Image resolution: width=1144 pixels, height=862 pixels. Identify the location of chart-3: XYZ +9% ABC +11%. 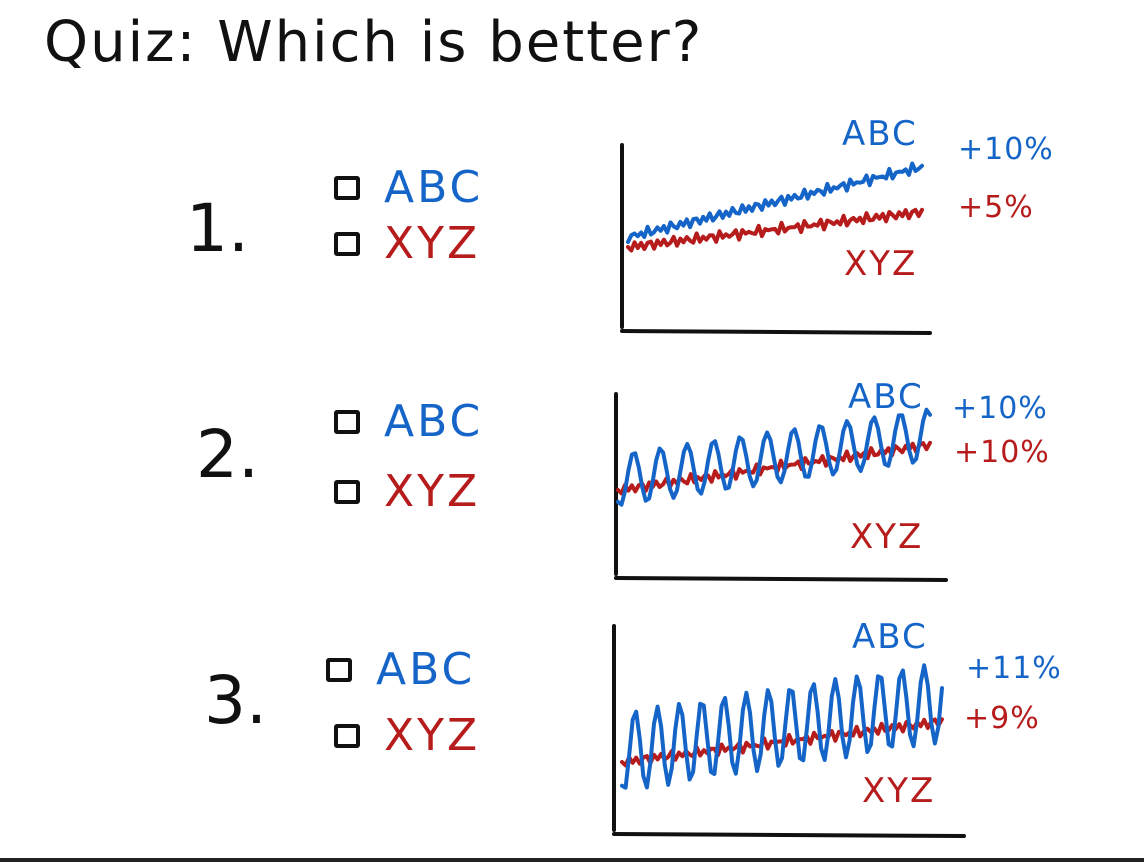
(837, 727).